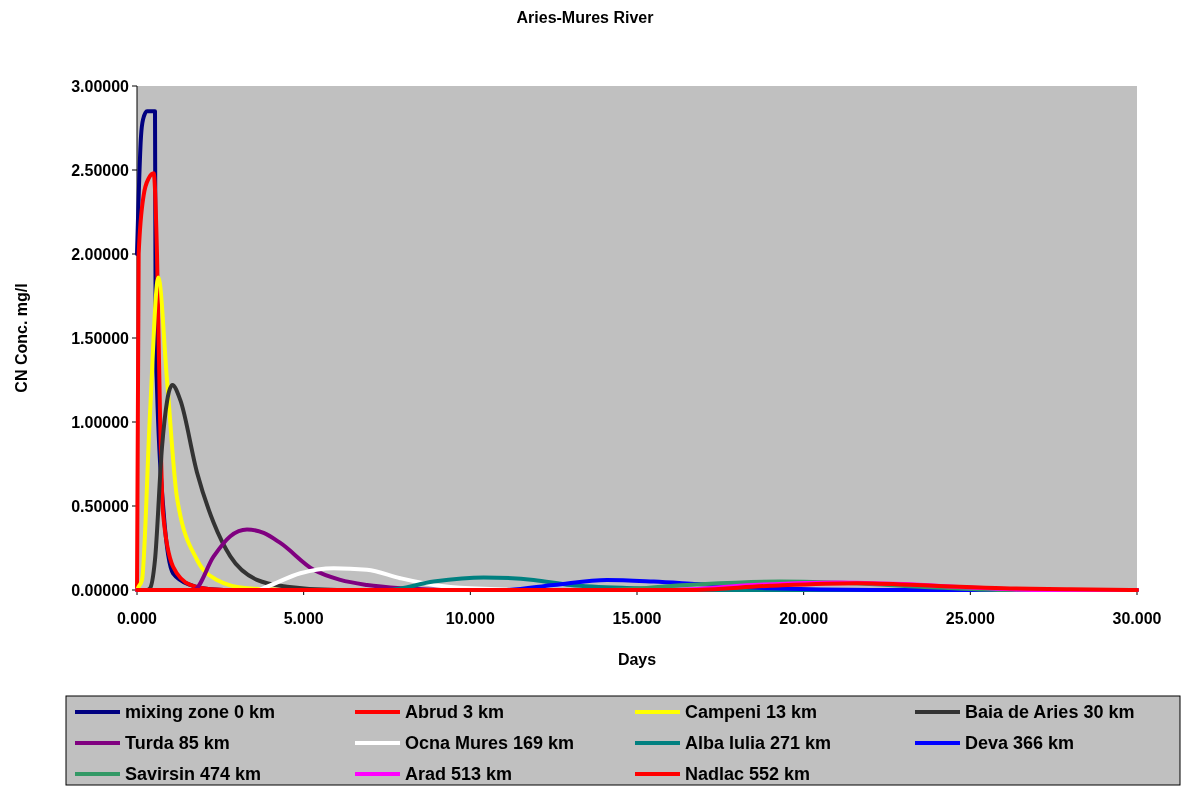  Describe the element at coordinates (1020, 743) in the screenshot. I see `legend-label: Deva 366 km` at that location.